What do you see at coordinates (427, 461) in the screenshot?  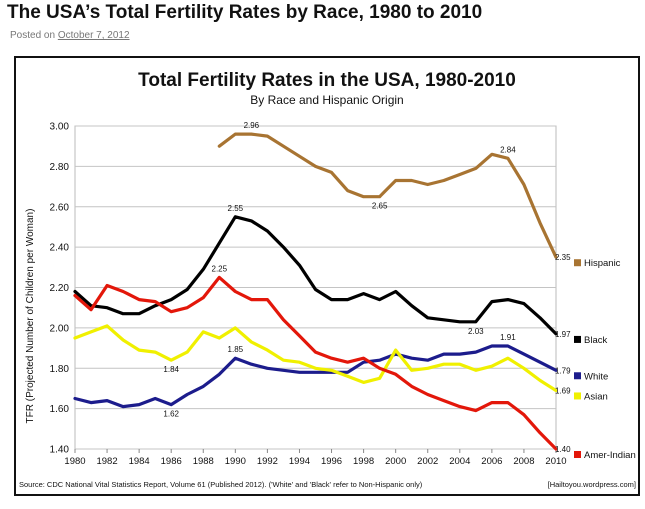 I see `x-tick-label: 2002` at bounding box center [427, 461].